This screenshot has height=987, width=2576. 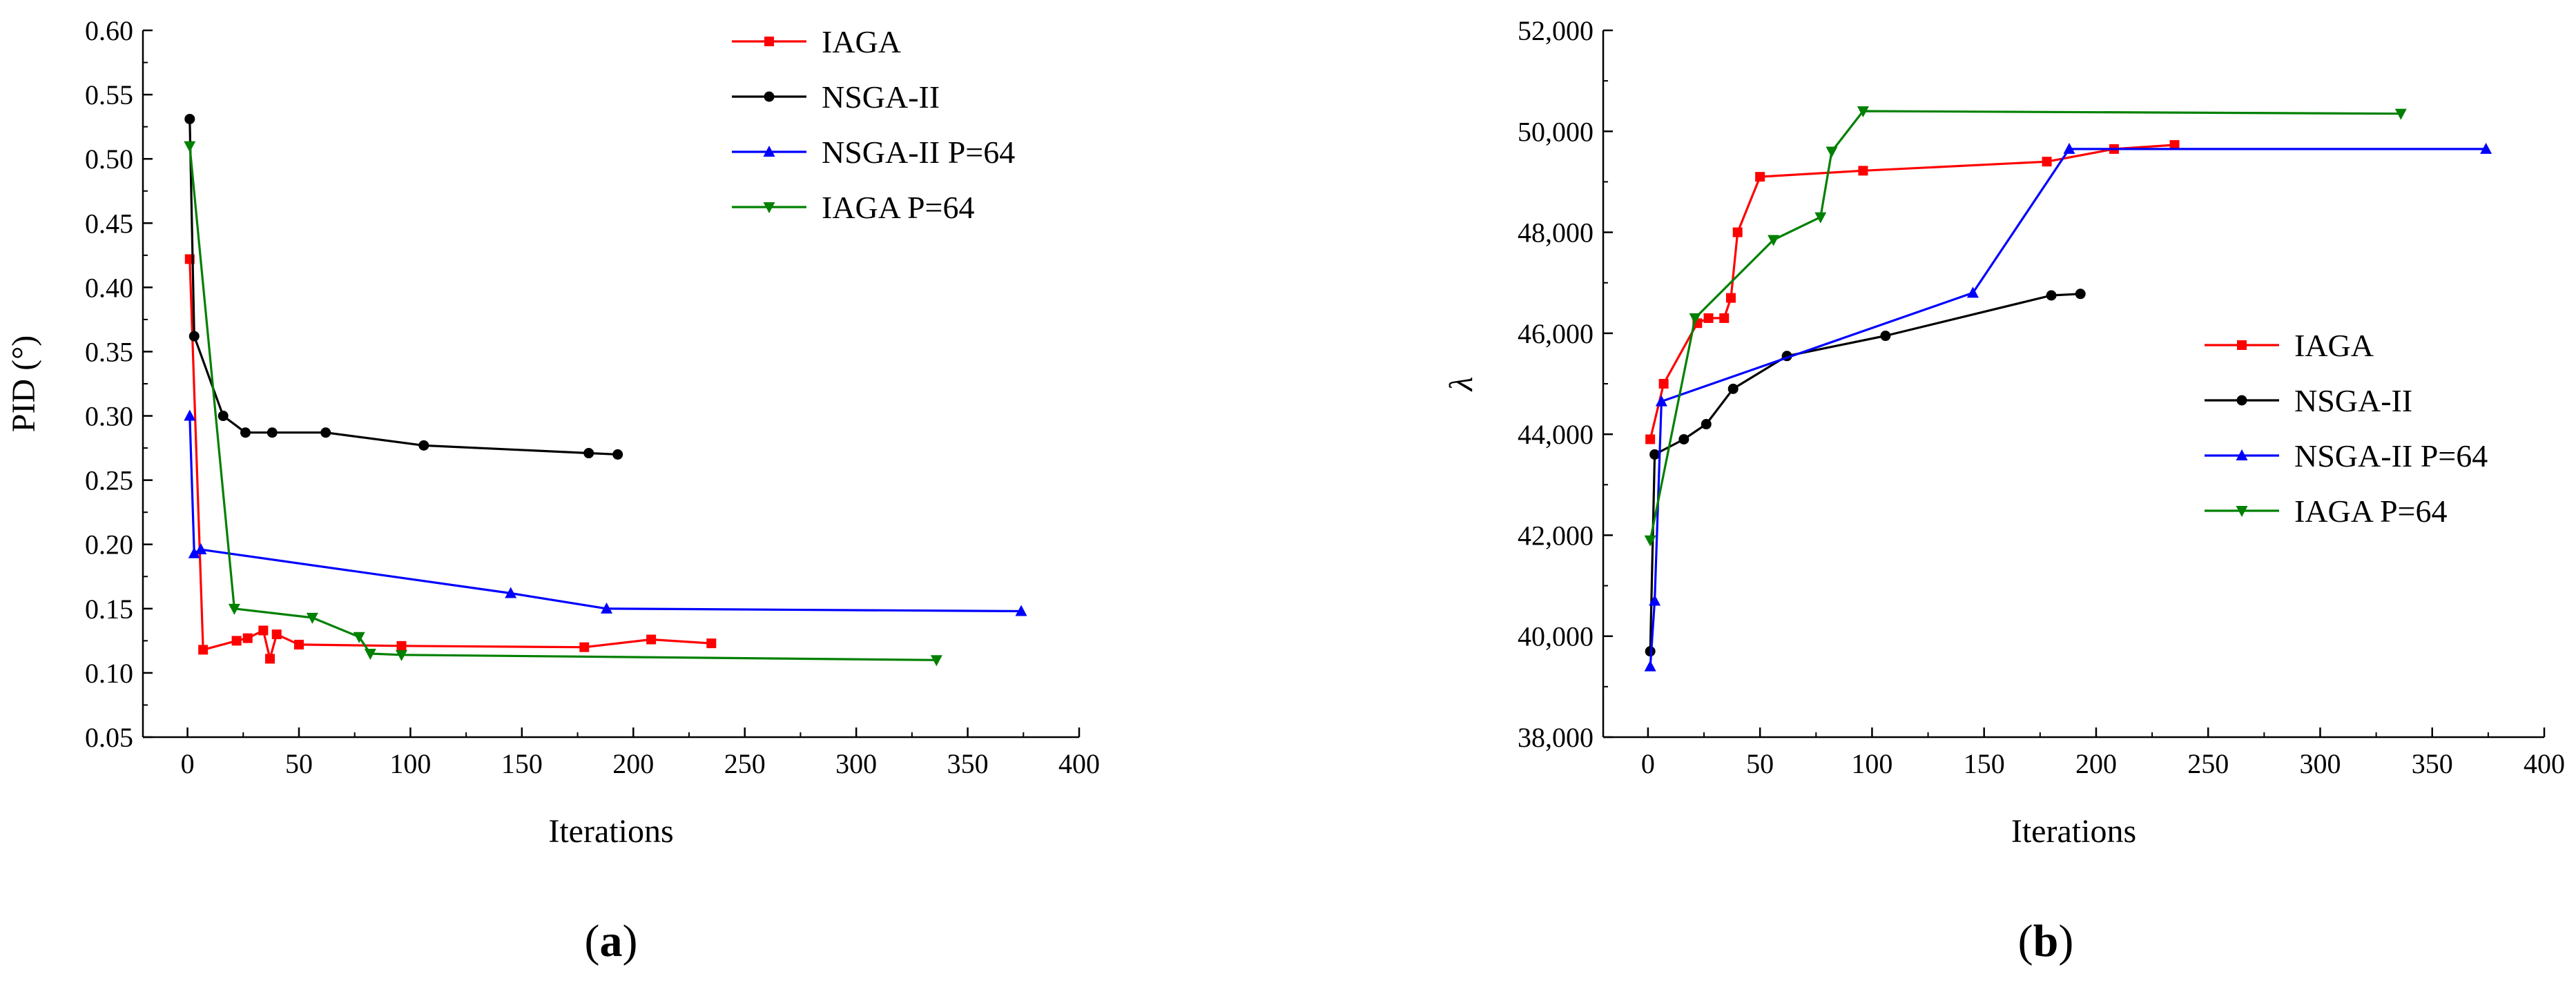 I want to click on series-line-nsga-ii, so click(x=1865, y=472).